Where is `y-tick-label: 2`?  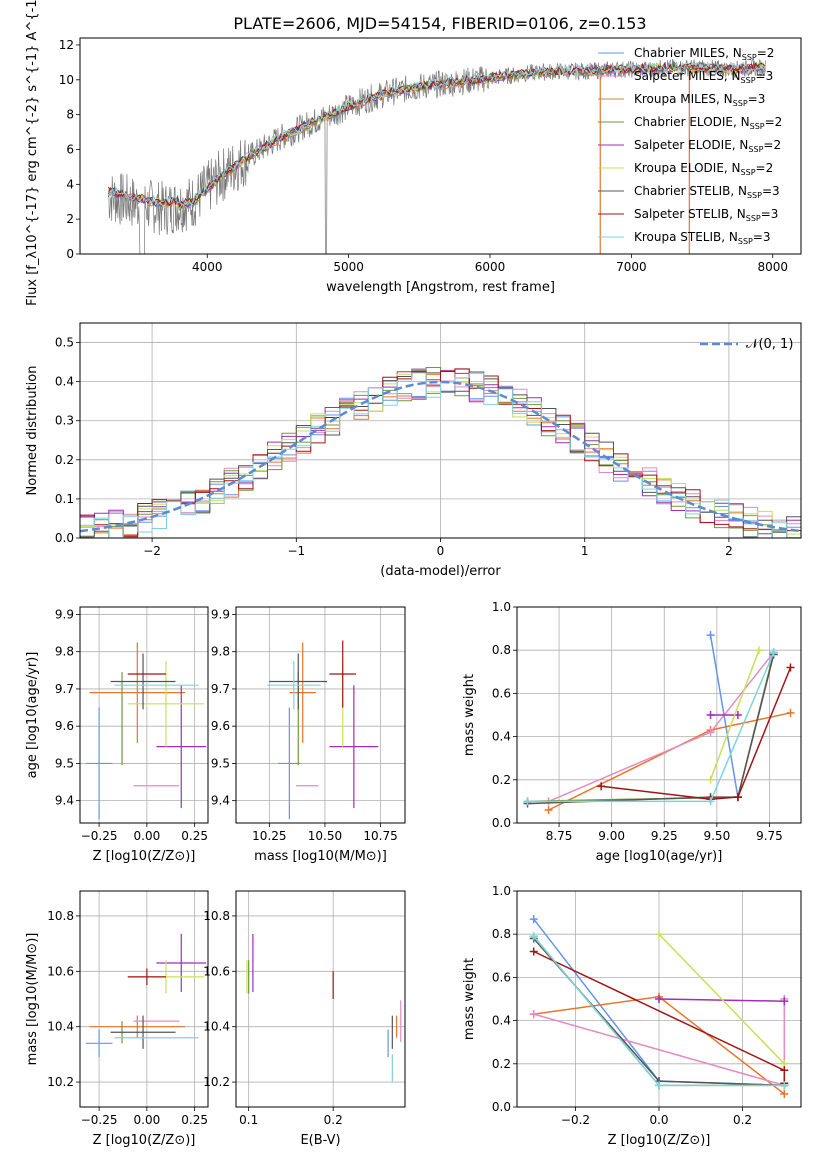 y-tick-label: 2 is located at coordinates (70, 219).